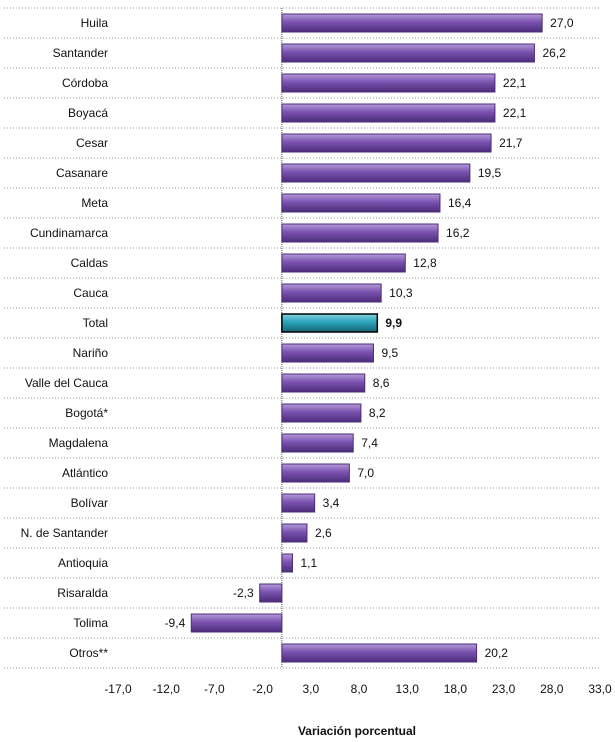 This screenshot has height=742, width=615. I want to click on category-label: Meta, so click(94, 203).